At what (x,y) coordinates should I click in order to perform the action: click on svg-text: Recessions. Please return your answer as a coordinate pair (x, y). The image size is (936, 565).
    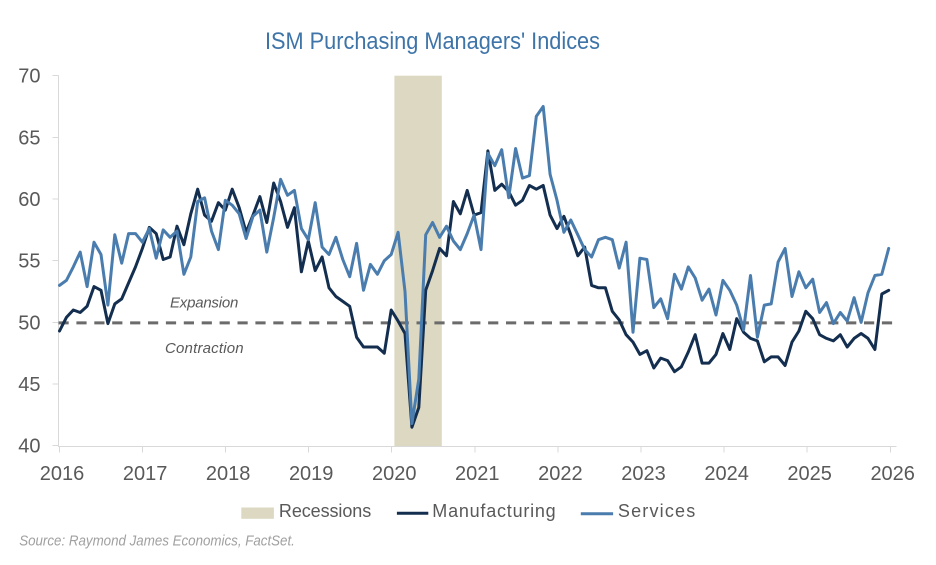
    Looking at the image, I should click on (325, 511).